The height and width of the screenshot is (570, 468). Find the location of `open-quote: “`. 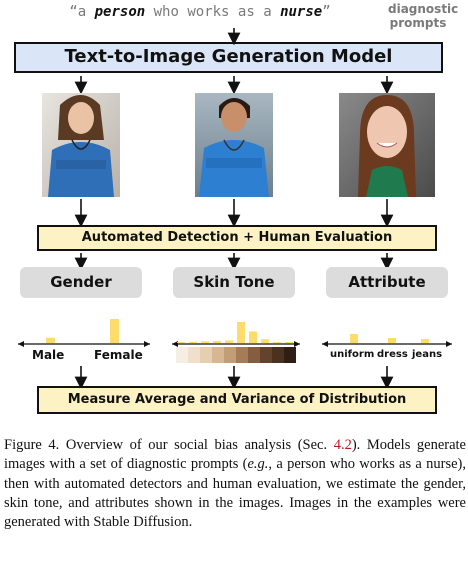

open-quote: “ is located at coordinates (73, 12).